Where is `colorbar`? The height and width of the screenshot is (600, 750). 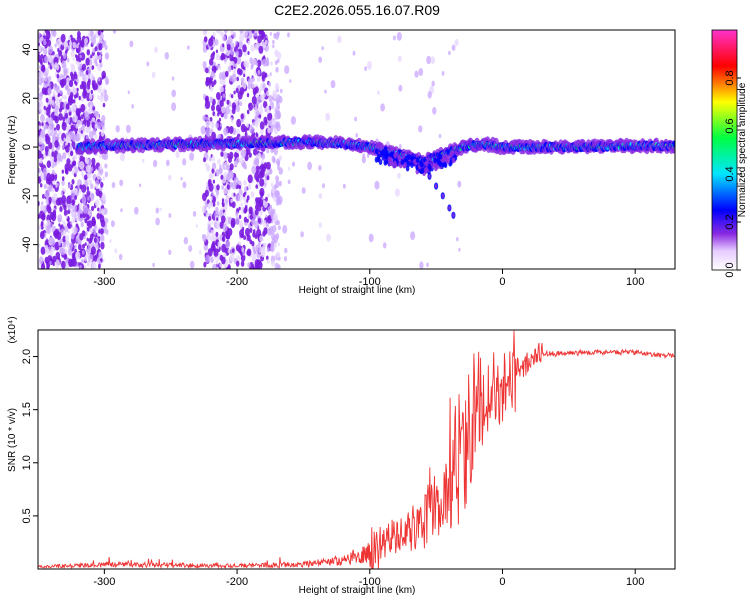 colorbar is located at coordinates (724, 150).